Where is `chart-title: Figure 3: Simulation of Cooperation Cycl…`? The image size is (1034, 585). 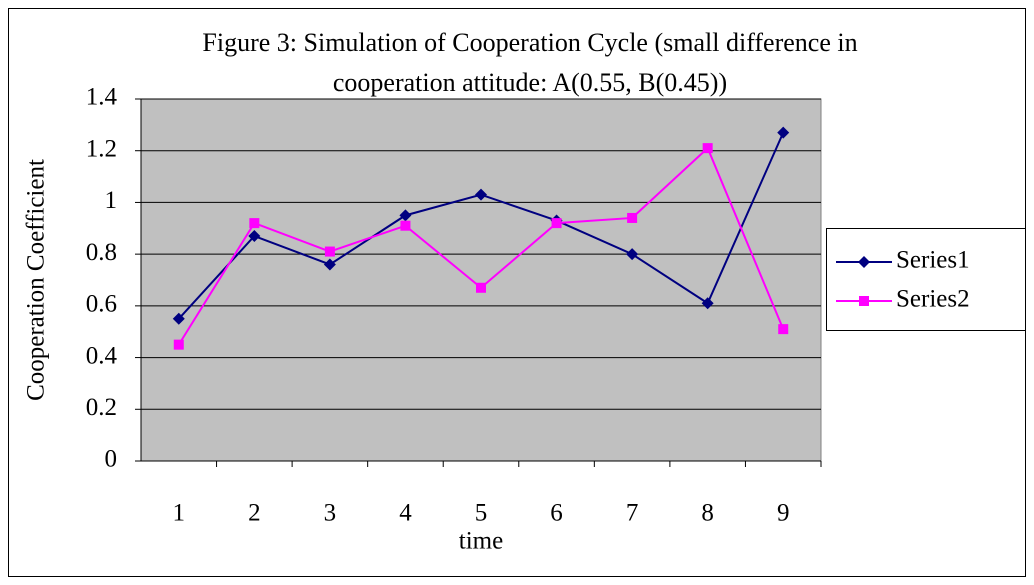 chart-title: Figure 3: Simulation of Cooperation Cycl… is located at coordinates (529, 42).